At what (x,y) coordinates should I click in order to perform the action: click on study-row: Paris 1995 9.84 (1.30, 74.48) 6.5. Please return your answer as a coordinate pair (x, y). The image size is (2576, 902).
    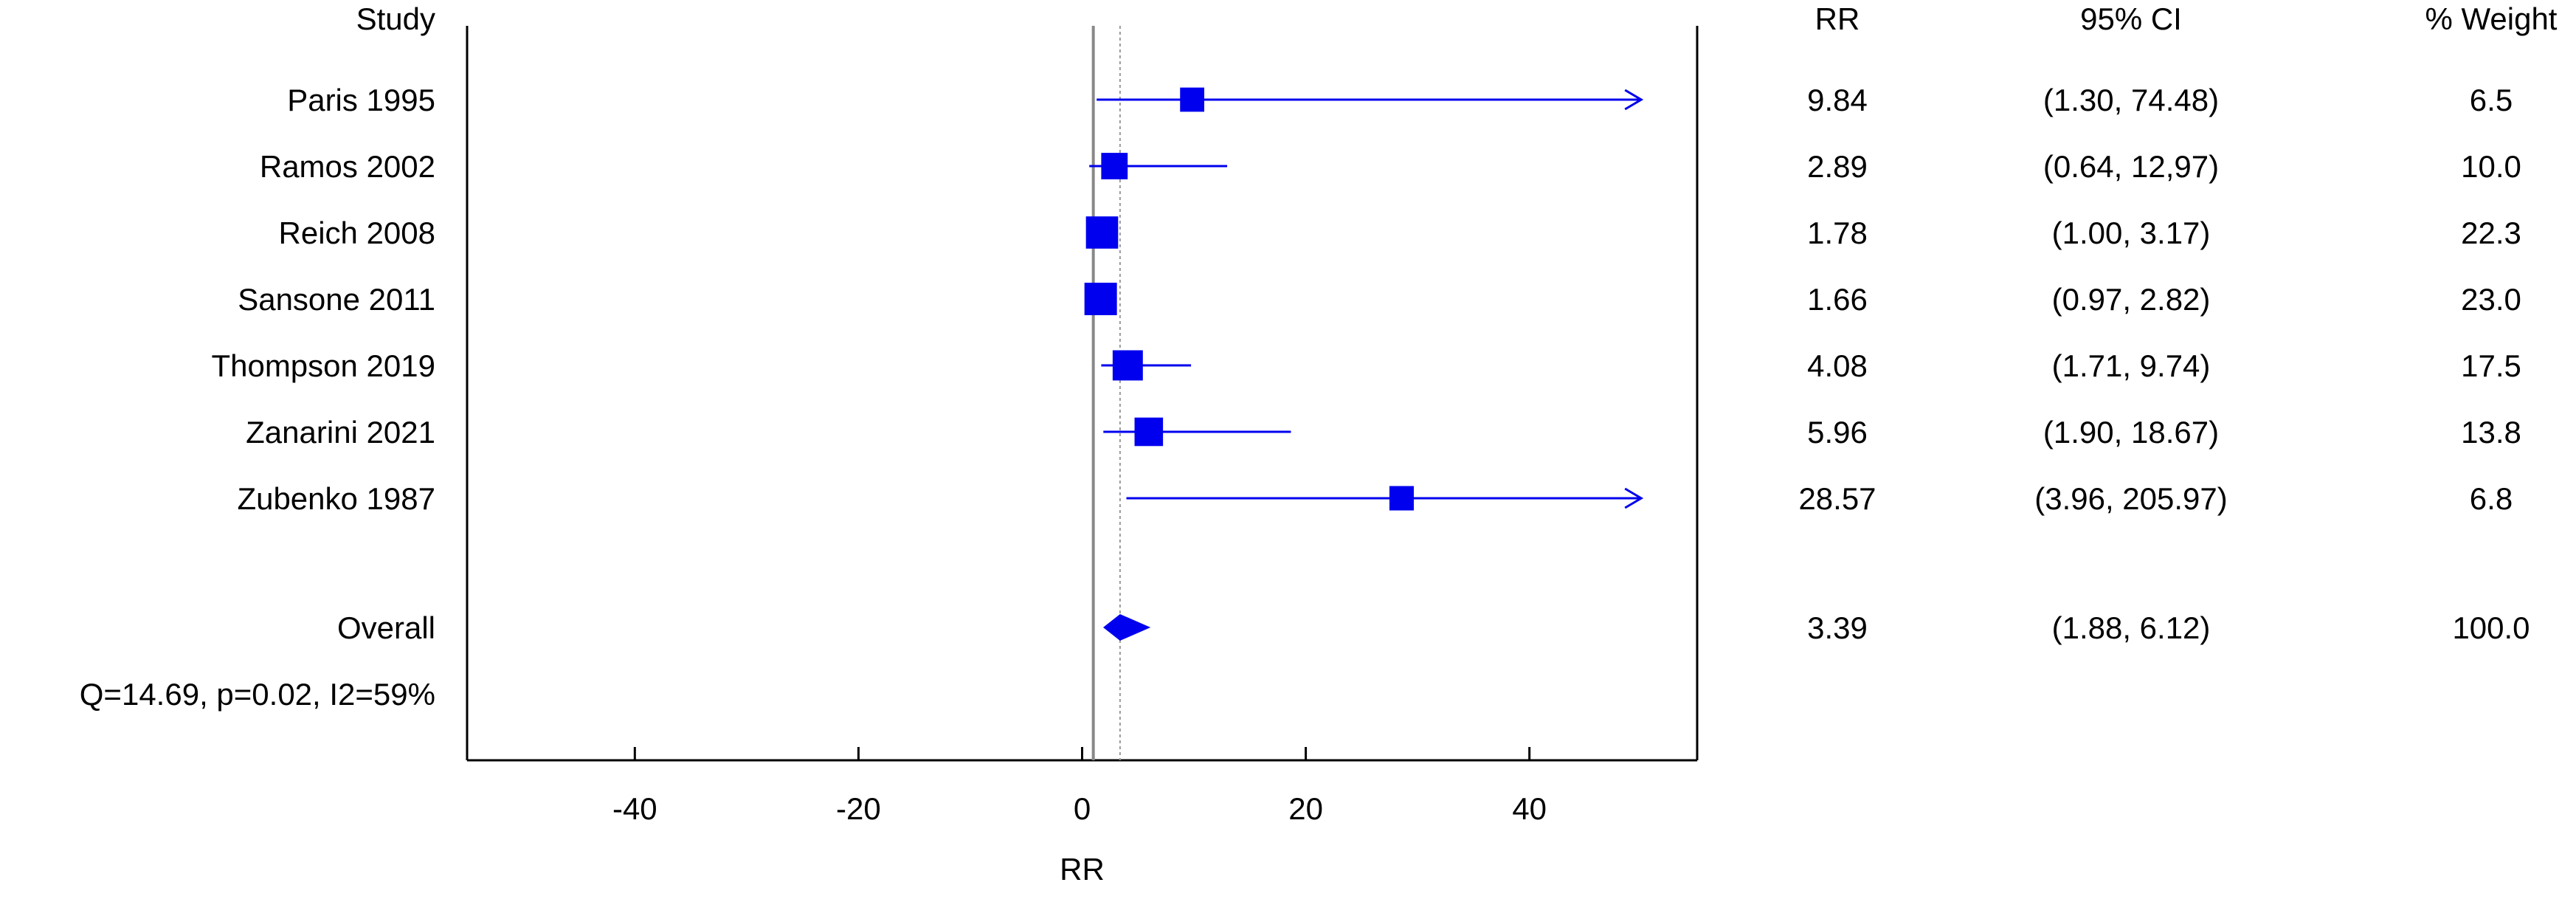
    Looking at the image, I should click on (1400, 100).